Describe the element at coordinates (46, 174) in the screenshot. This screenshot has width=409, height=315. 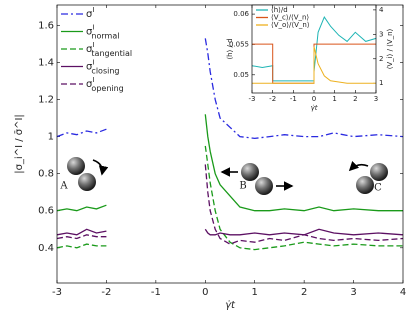
I see `y-tick-label: 0.8` at that location.